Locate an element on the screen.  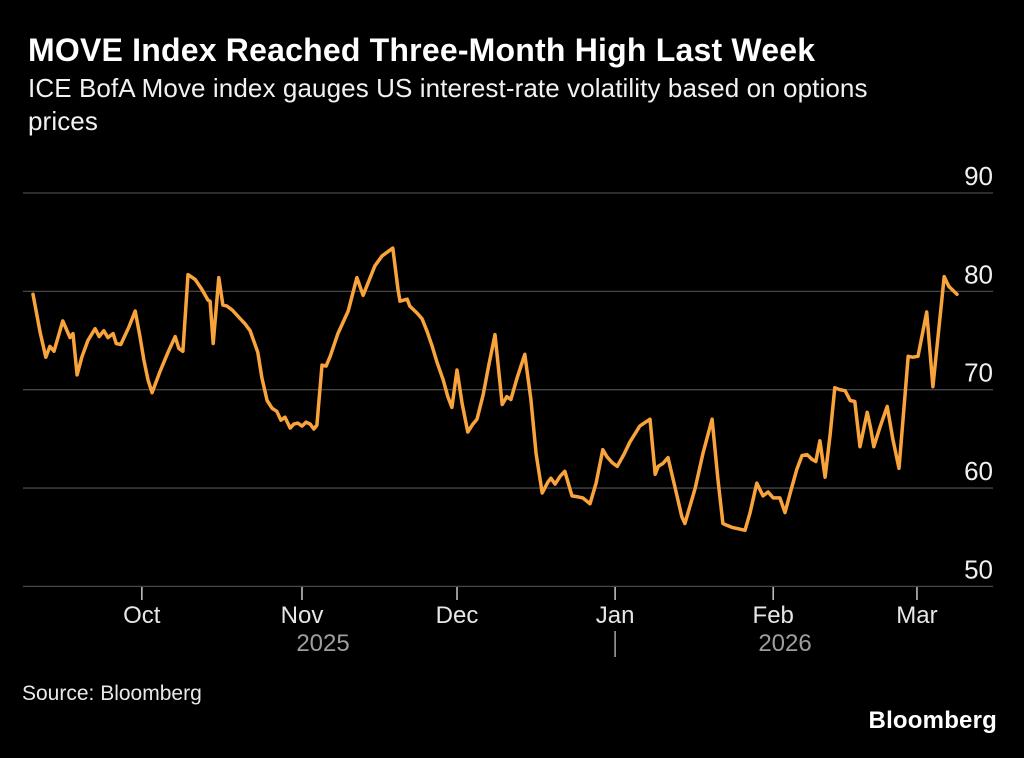
y-axis-label: 70 is located at coordinates (978, 373).